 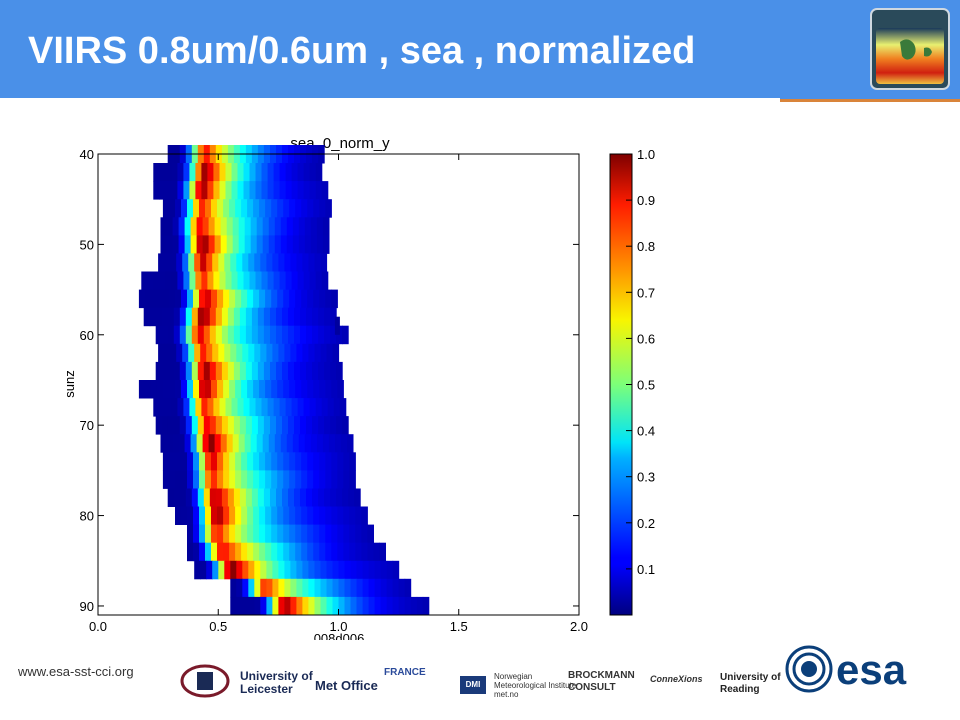 What do you see at coordinates (87, 425) in the screenshot?
I see `y-tick-label: 70` at bounding box center [87, 425].